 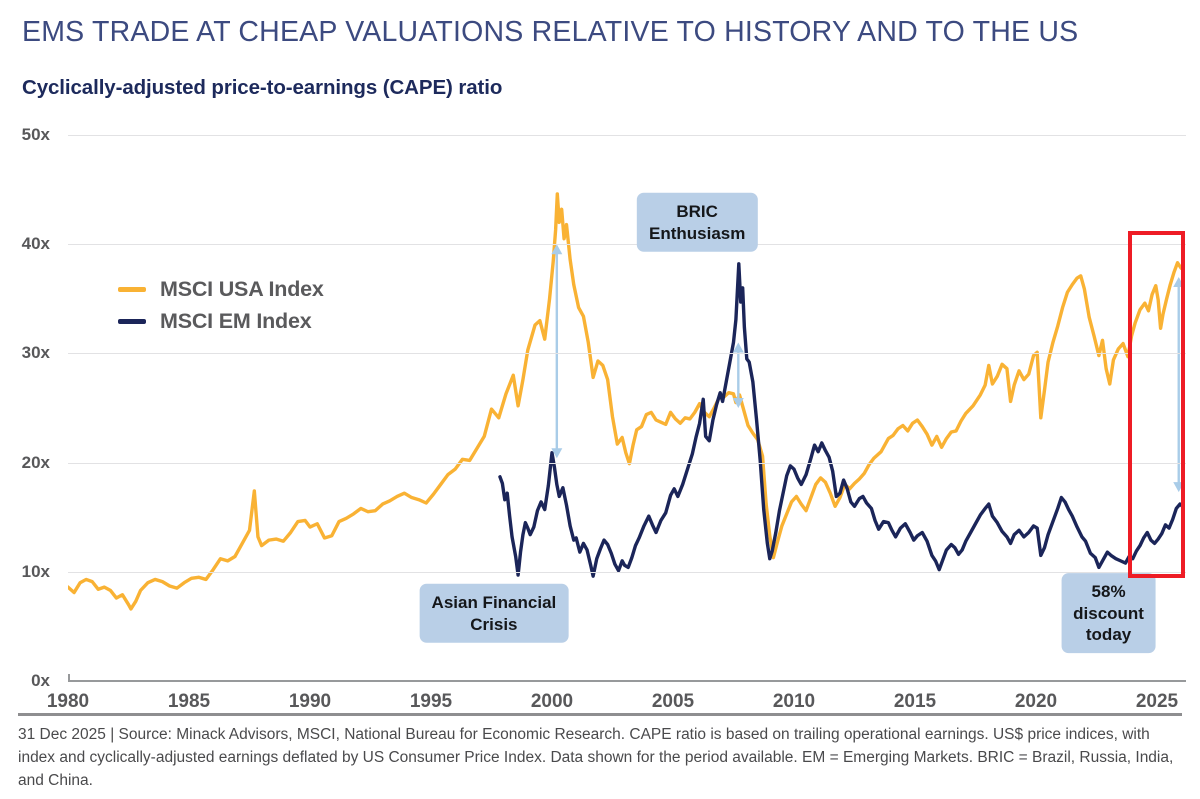 What do you see at coordinates (794, 701) in the screenshot?
I see `x-tick-label: 2010` at bounding box center [794, 701].